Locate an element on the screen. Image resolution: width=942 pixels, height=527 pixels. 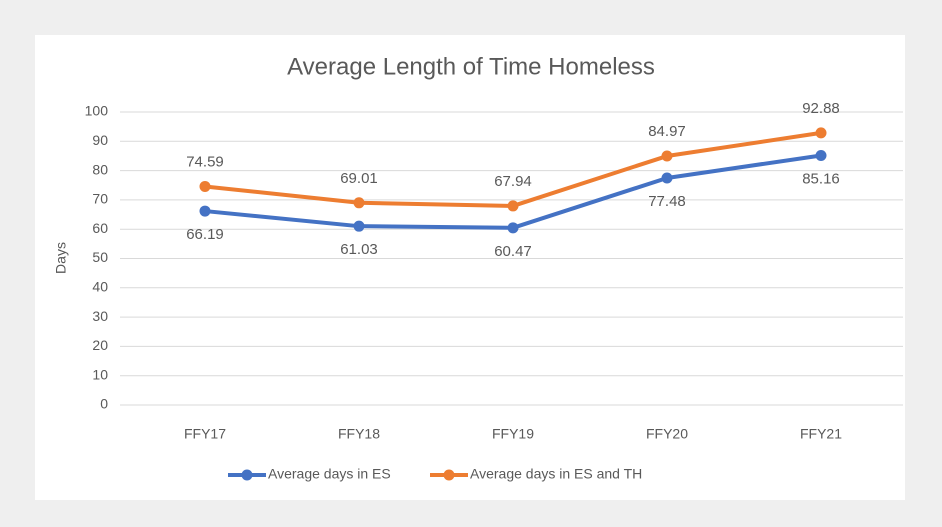
y-tick-label: 30 is located at coordinates (100, 316).